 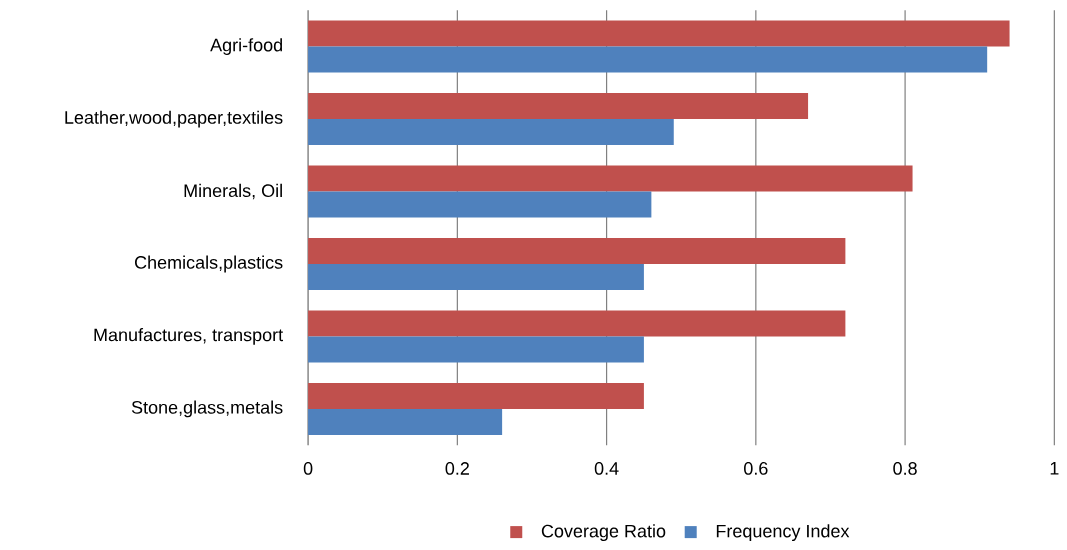 What do you see at coordinates (233, 191) in the screenshot?
I see `y-tick-label: Minerals, Oil` at bounding box center [233, 191].